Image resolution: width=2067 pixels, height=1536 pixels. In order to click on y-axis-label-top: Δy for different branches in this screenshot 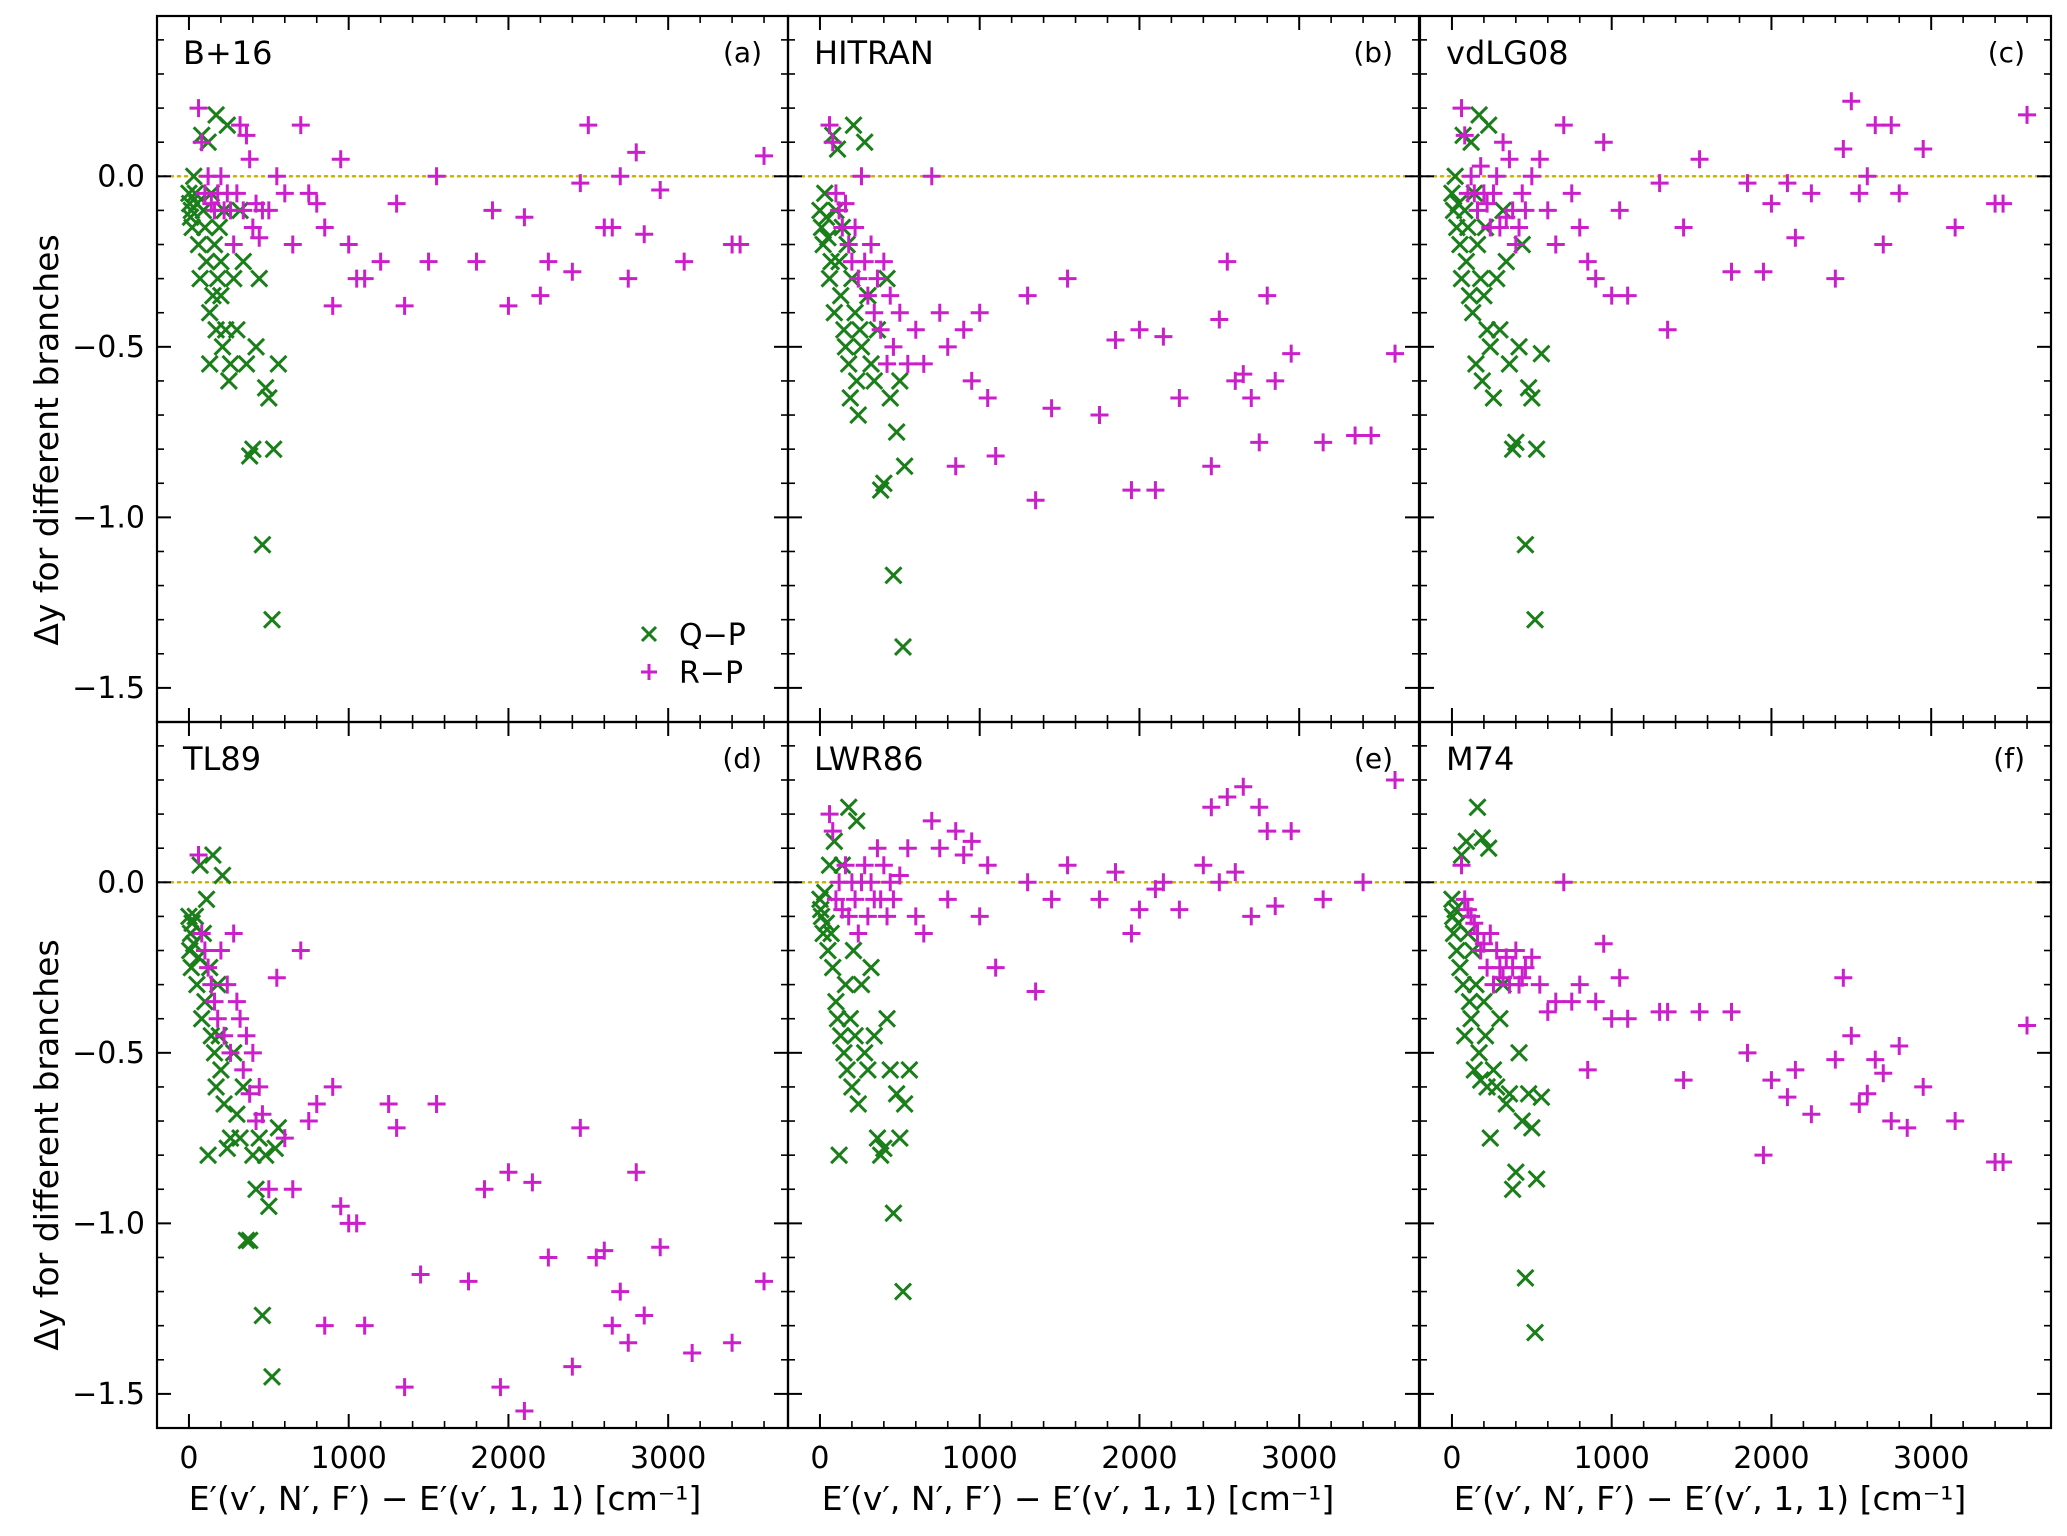, I will do `click(46, 439)`.